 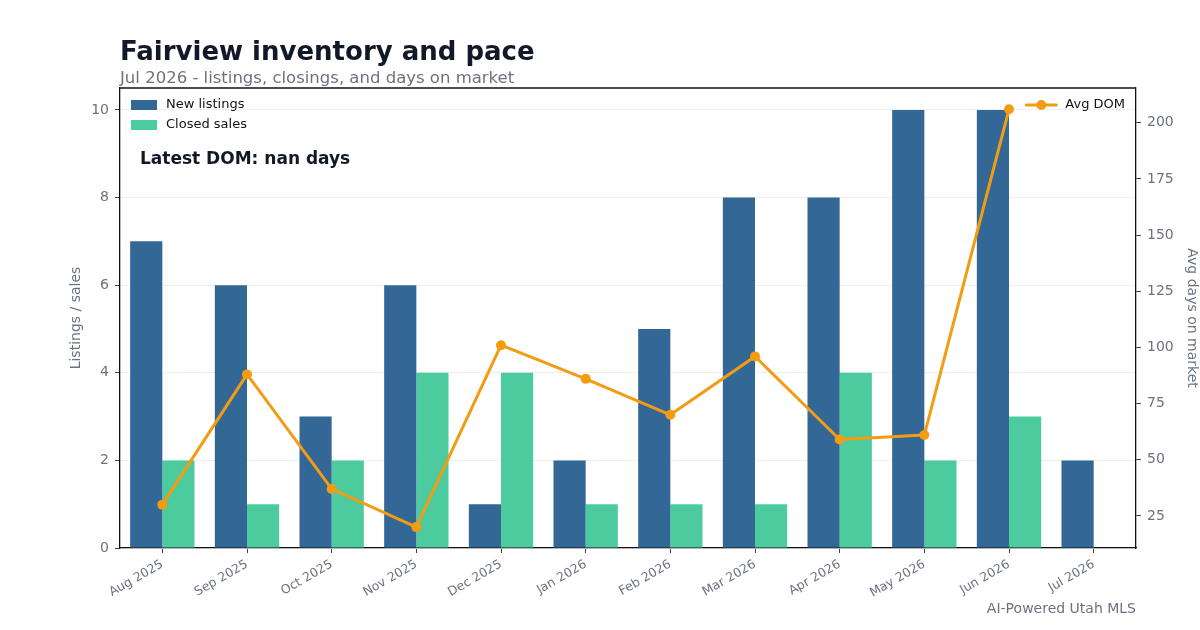 What do you see at coordinates (1156, 458) in the screenshot?
I see `y2-tick-label: 50` at bounding box center [1156, 458].